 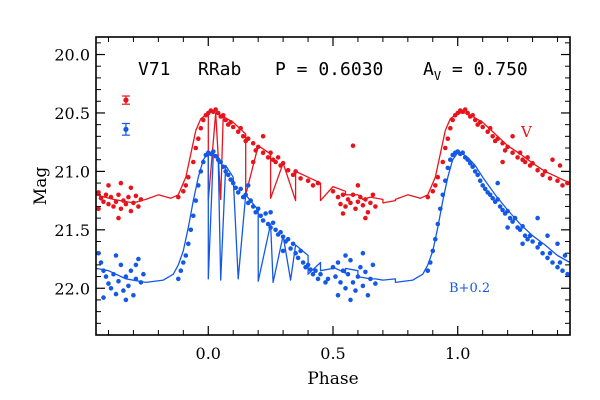 I want to click on x-tick-label: 0.0, so click(x=208, y=353).